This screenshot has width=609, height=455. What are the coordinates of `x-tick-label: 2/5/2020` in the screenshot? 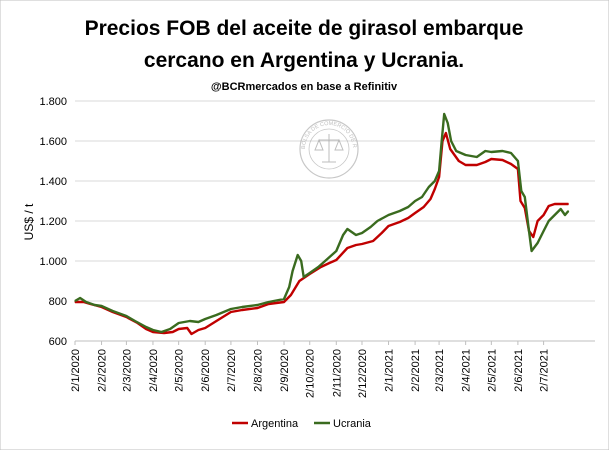 It's located at (180, 370).